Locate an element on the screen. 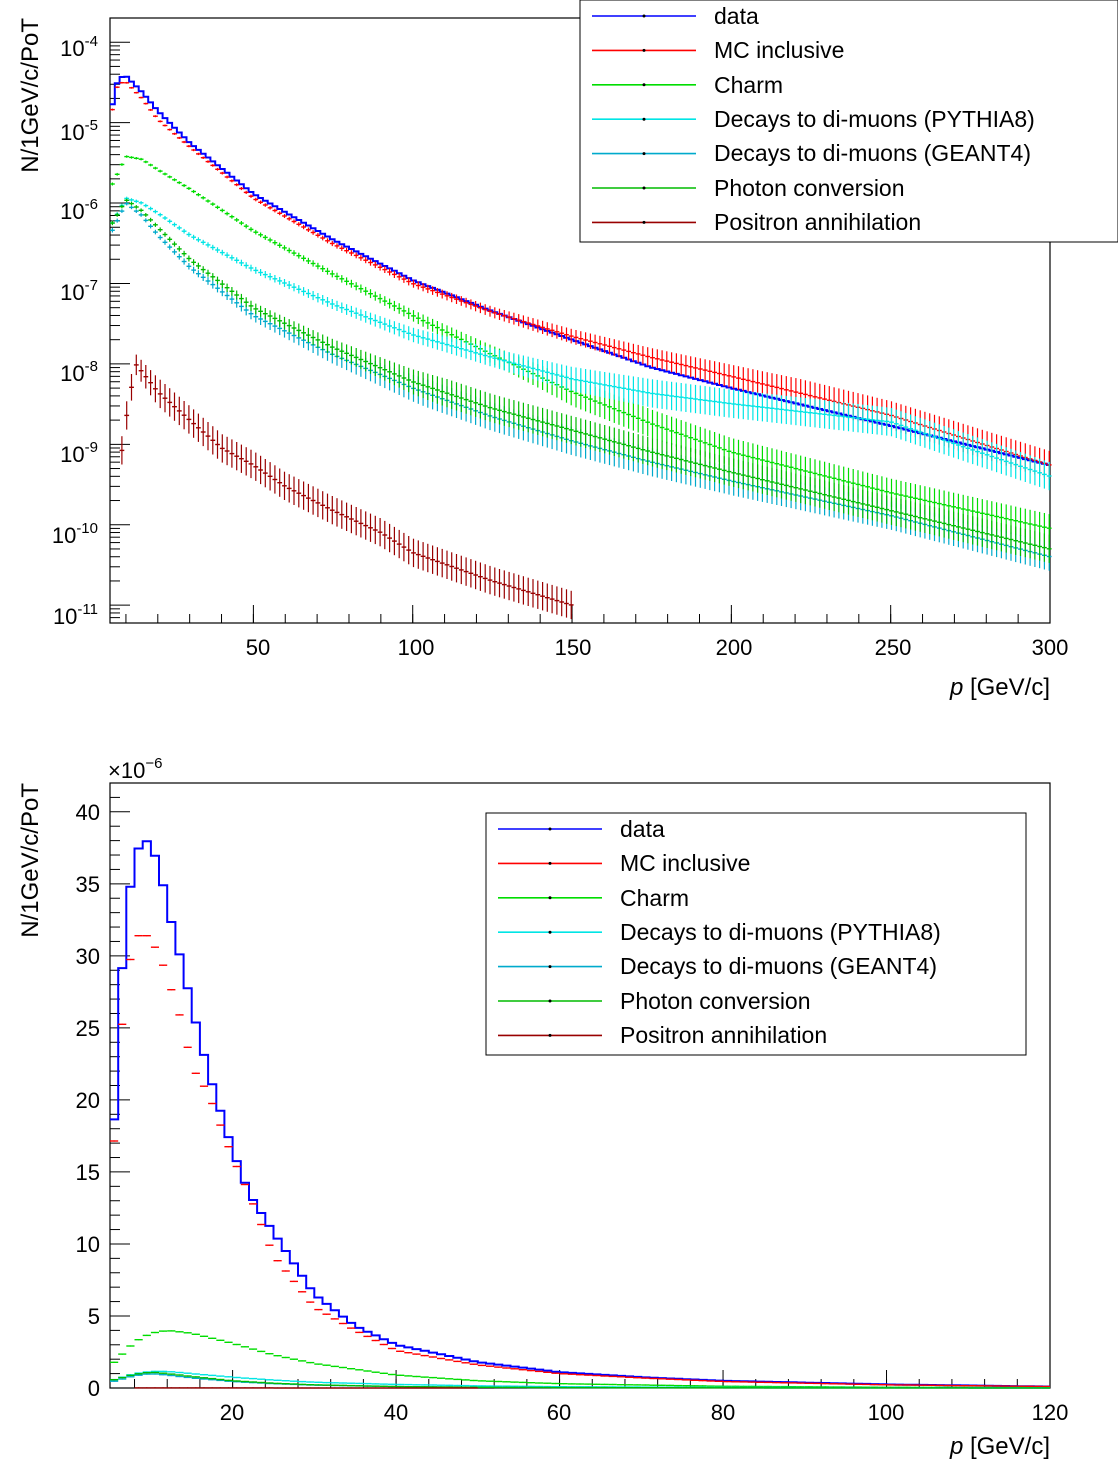 This screenshot has height=1460, width=1118. bottom-y-tick-label: 0 is located at coordinates (94, 1388).